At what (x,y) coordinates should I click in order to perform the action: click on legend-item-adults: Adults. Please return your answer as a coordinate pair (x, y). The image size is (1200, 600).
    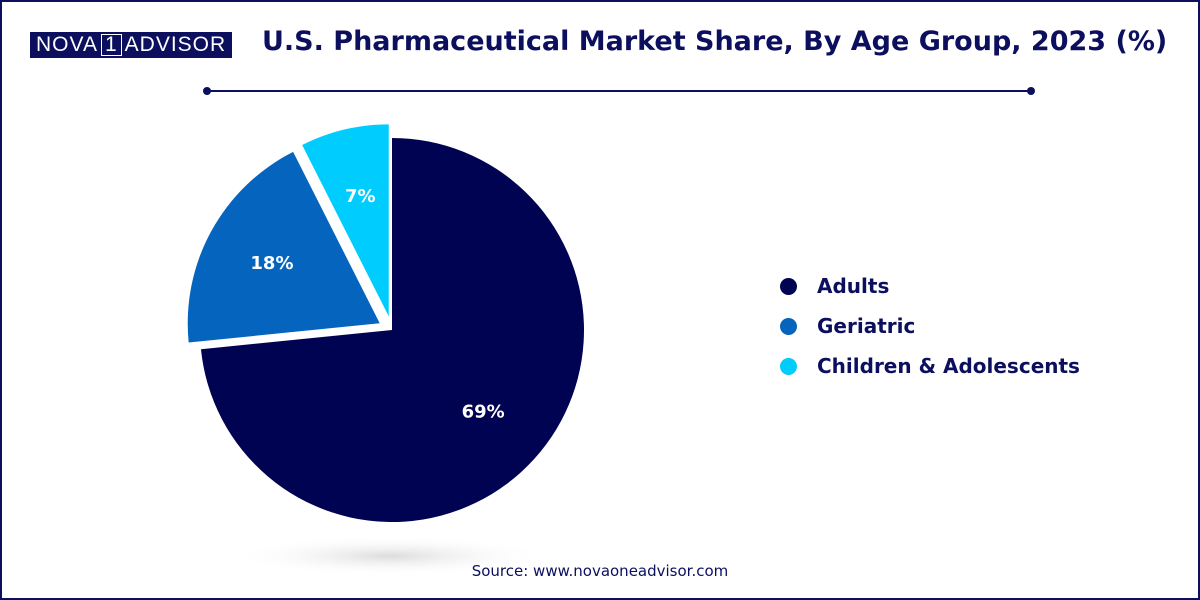
    Looking at the image, I should click on (930, 286).